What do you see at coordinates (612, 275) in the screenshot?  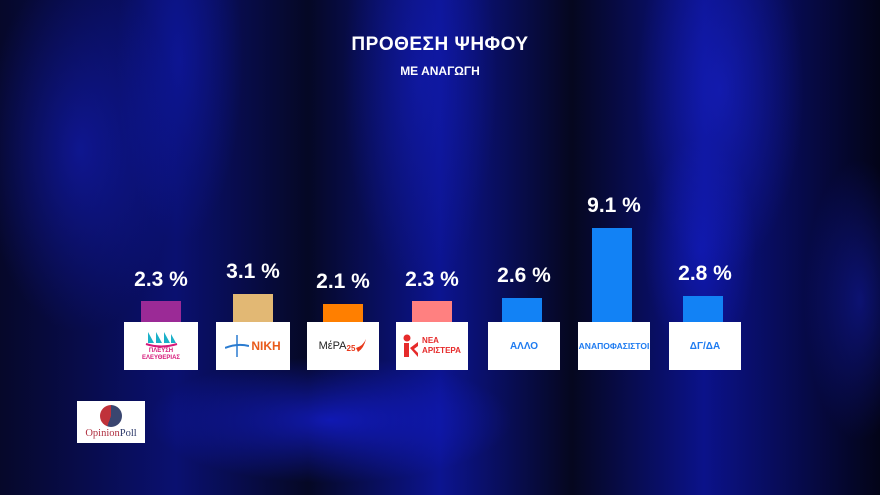 I see `bar-anapofasistoi` at bounding box center [612, 275].